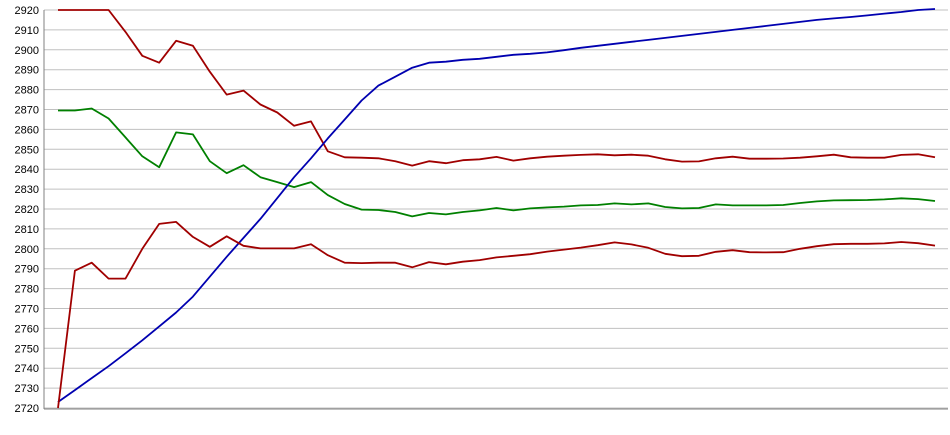 The width and height of the screenshot is (950, 435). Describe the element at coordinates (27, 310) in the screenshot. I see `y-axis-tick-label: 2770` at that location.